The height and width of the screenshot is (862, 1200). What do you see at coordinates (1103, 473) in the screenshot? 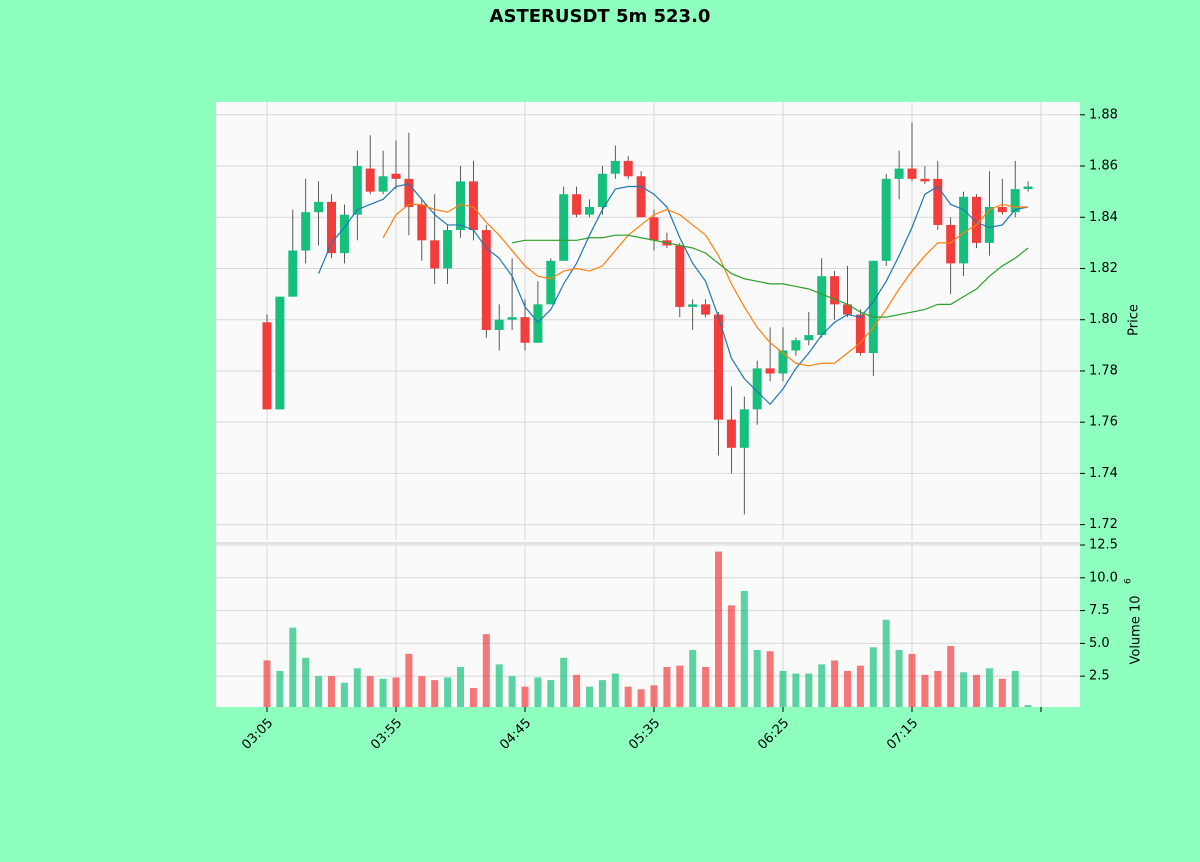
I see `y-tick-label: 1.74` at bounding box center [1103, 473].